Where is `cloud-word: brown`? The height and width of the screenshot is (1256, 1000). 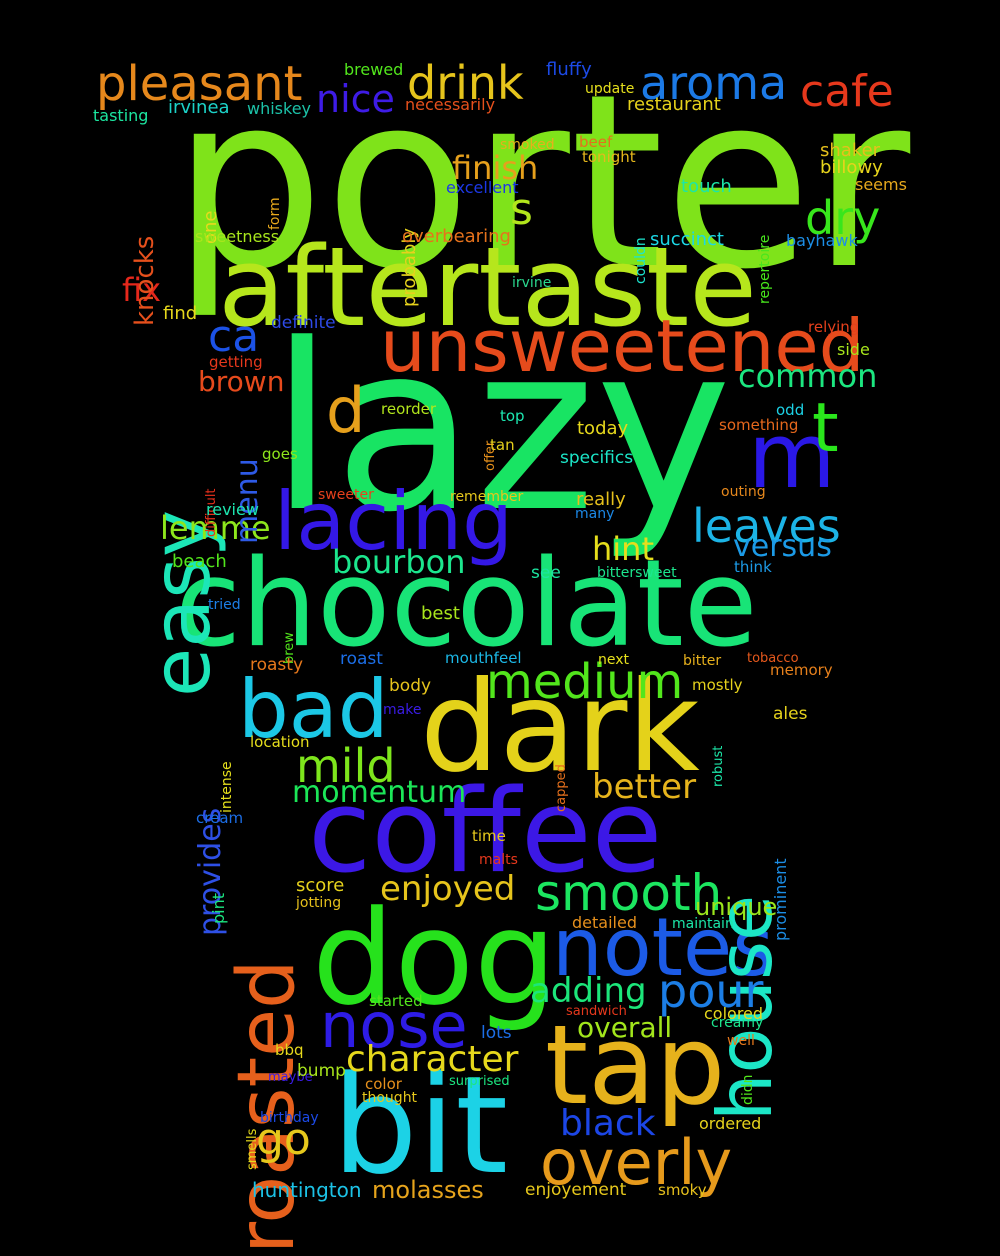 cloud-word: brown is located at coordinates (241, 381).